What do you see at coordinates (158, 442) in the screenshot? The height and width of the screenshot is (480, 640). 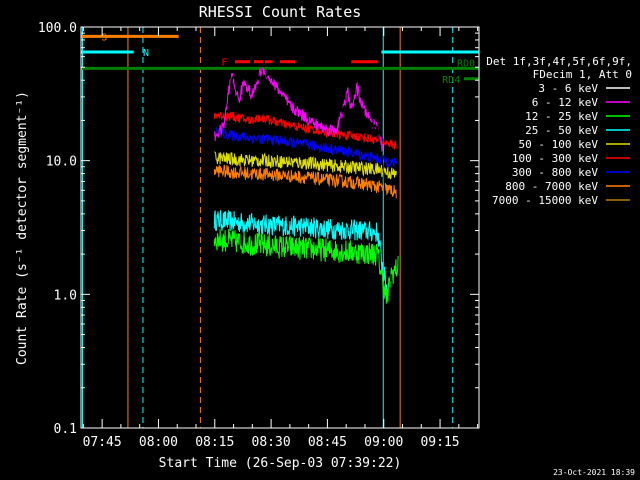 I see `x-tick-label: 08:00` at bounding box center [158, 442].